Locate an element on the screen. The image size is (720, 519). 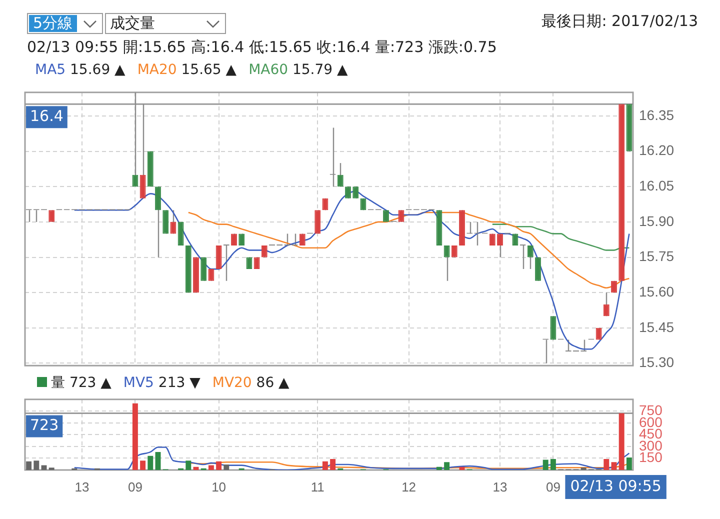
x-tick-label: 12 is located at coordinates (409, 486).